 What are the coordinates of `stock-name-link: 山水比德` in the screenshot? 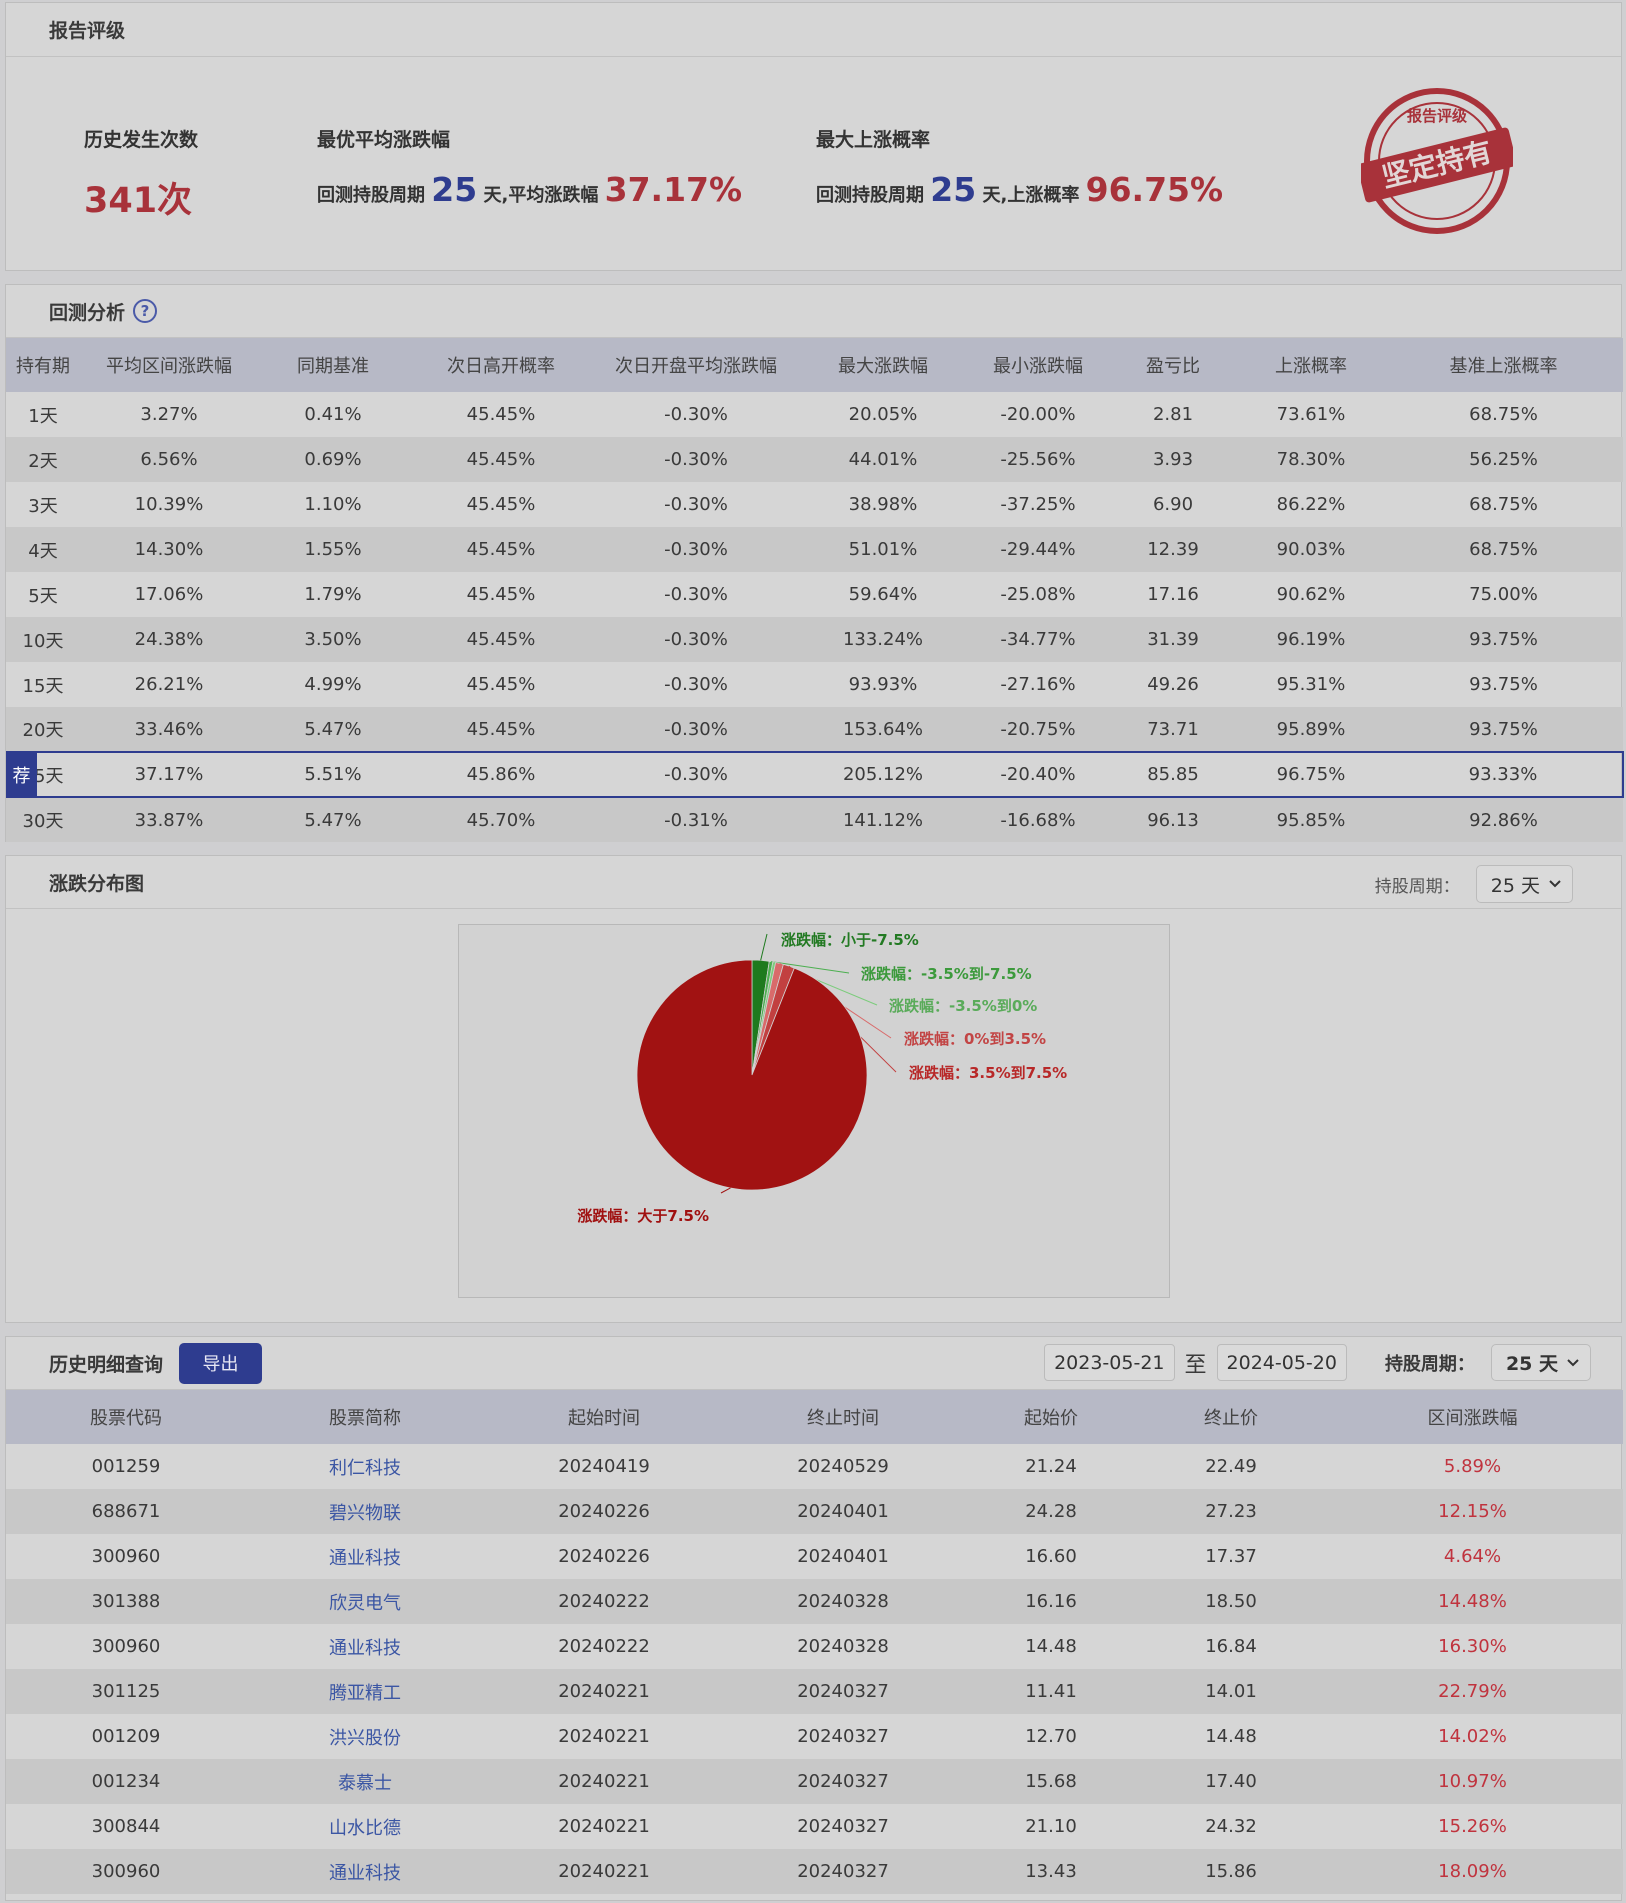 It's located at (365, 1828).